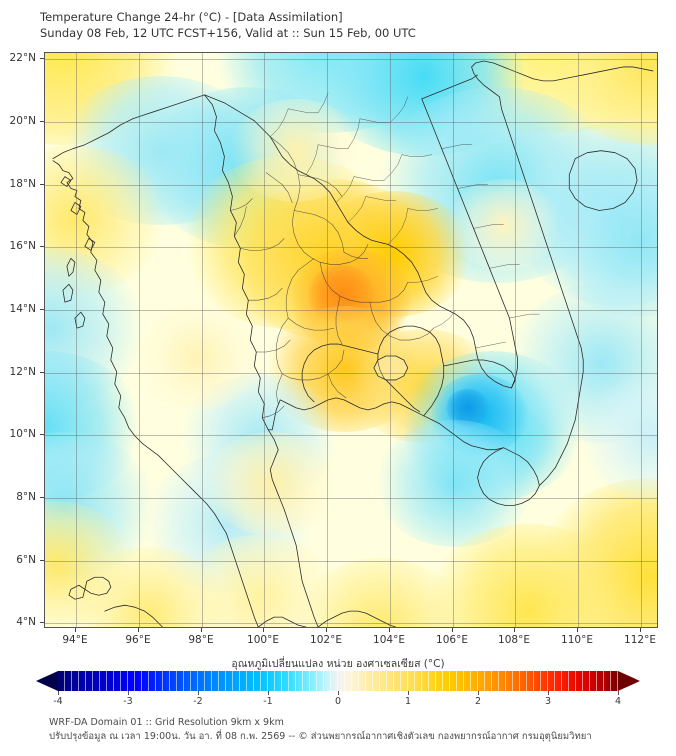 This screenshot has height=756, width=676. Describe the element at coordinates (408, 701) in the screenshot. I see `colorbar-tick-label: 1` at that location.